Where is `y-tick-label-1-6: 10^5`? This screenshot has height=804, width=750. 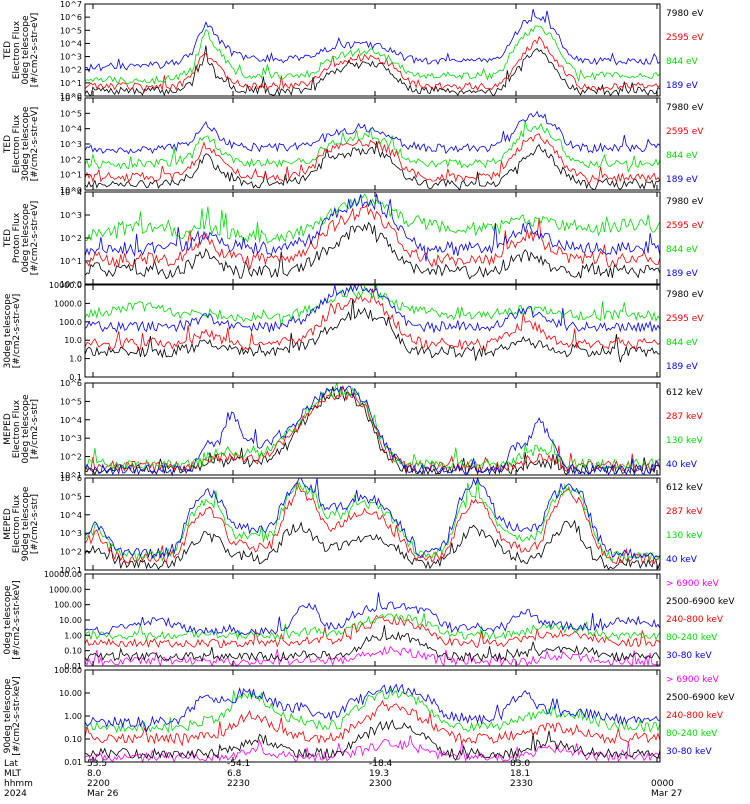
y-tick-label-1-6: 10^5 is located at coordinates (71, 30).